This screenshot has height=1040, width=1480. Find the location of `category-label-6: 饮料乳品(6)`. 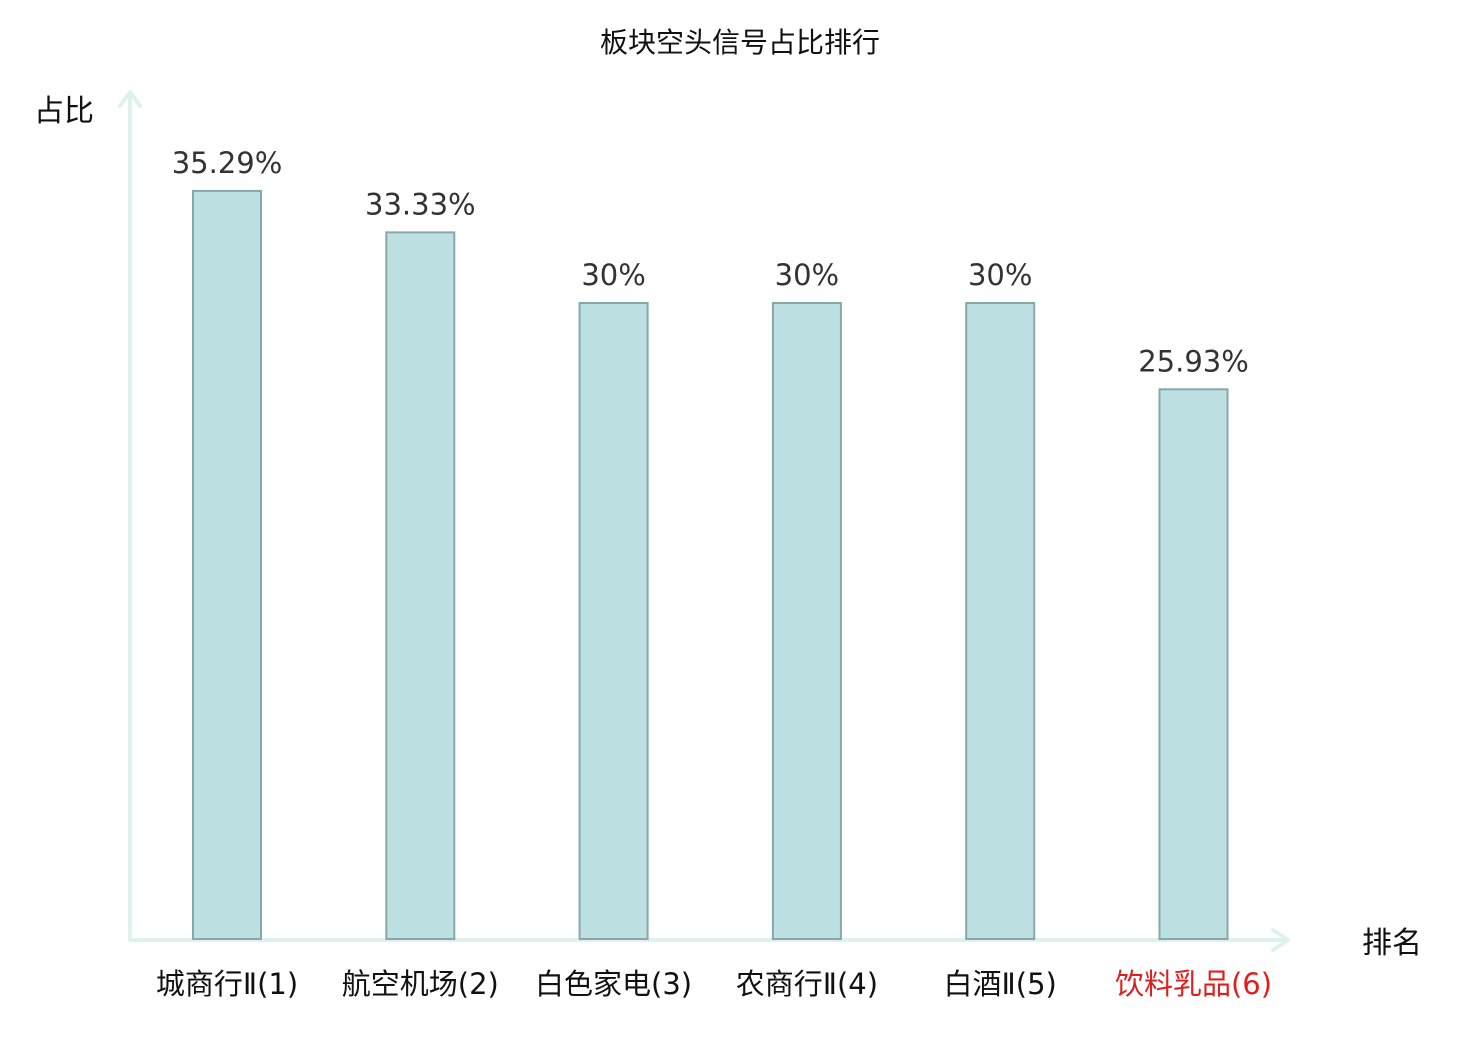

category-label-6: 饮料乳品(6) is located at coordinates (1193, 984).